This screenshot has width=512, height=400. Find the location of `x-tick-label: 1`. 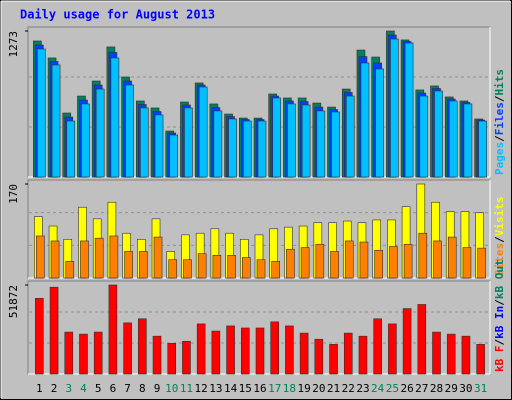

x-tick-label: 1 is located at coordinates (39, 388).